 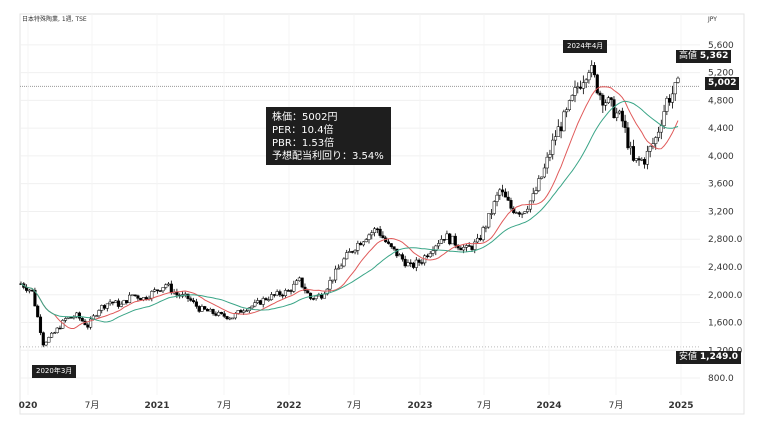 I want to click on y-tick-label: 5,600, so click(x=721, y=46).